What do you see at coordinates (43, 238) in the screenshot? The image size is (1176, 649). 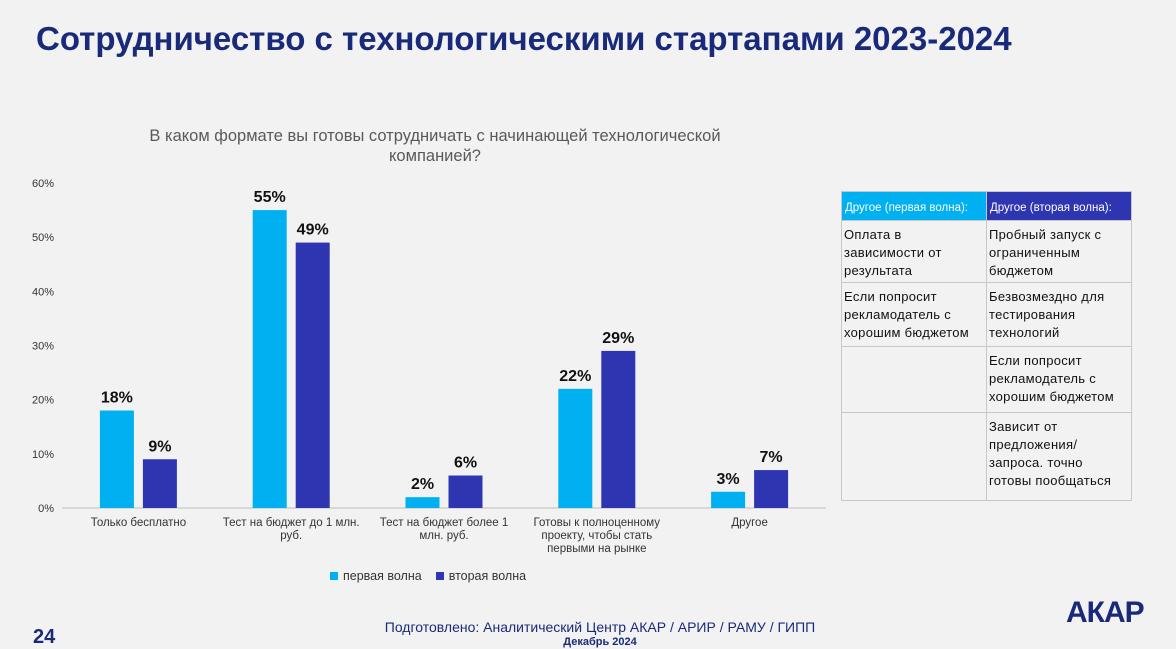 I see `y-tick-label: 50%` at bounding box center [43, 238].